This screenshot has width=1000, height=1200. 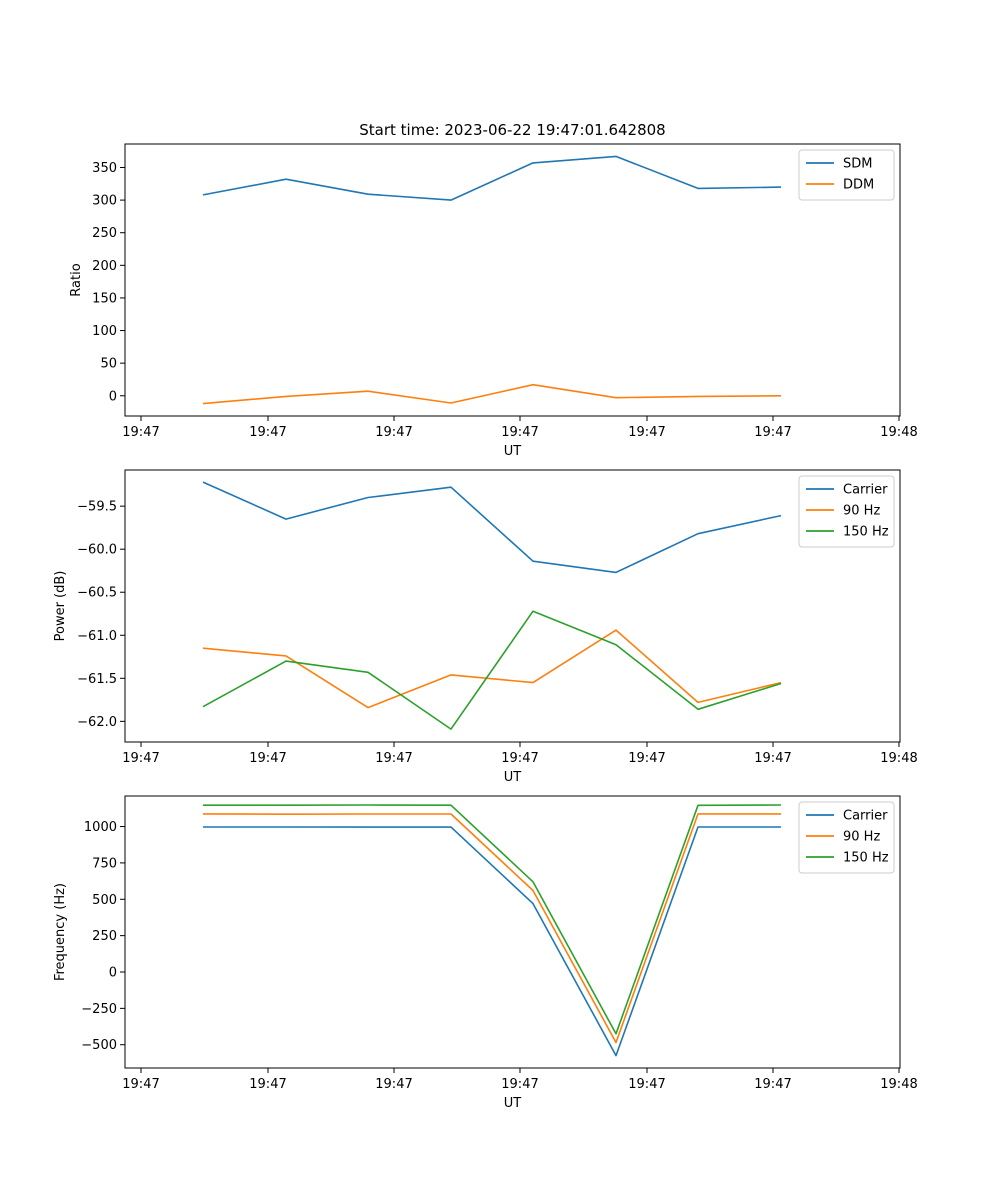 What do you see at coordinates (104, 863) in the screenshot?
I see `y-tick-label: 750` at bounding box center [104, 863].